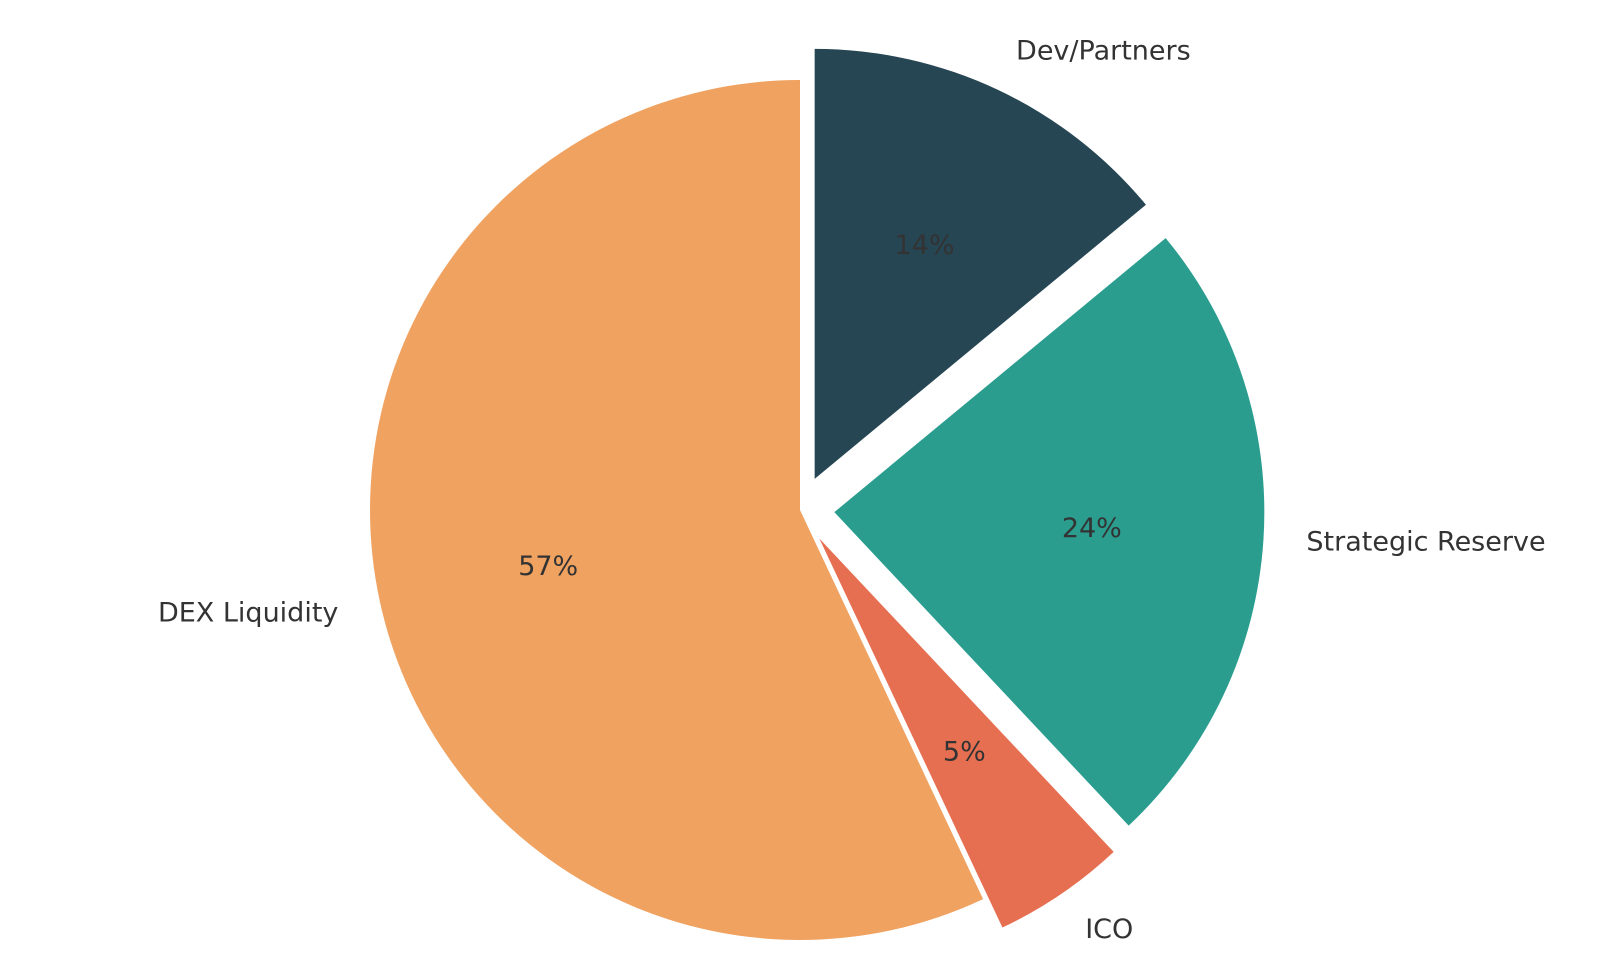  I want to click on pct-label-ico: 5%, so click(964, 751).